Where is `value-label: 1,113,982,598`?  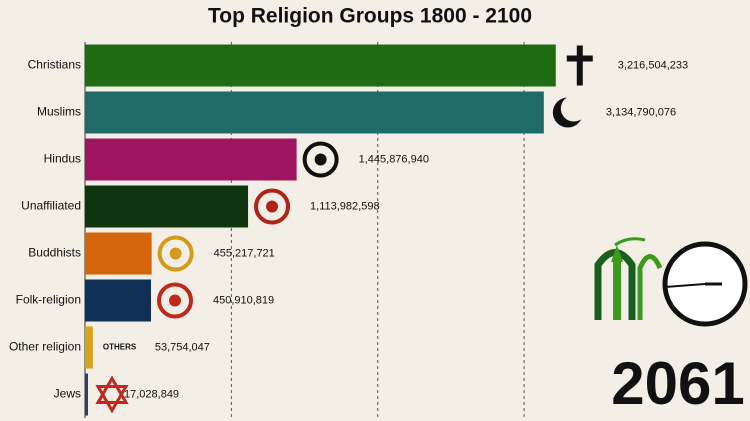
value-label: 1,113,982,598 is located at coordinates (345, 206).